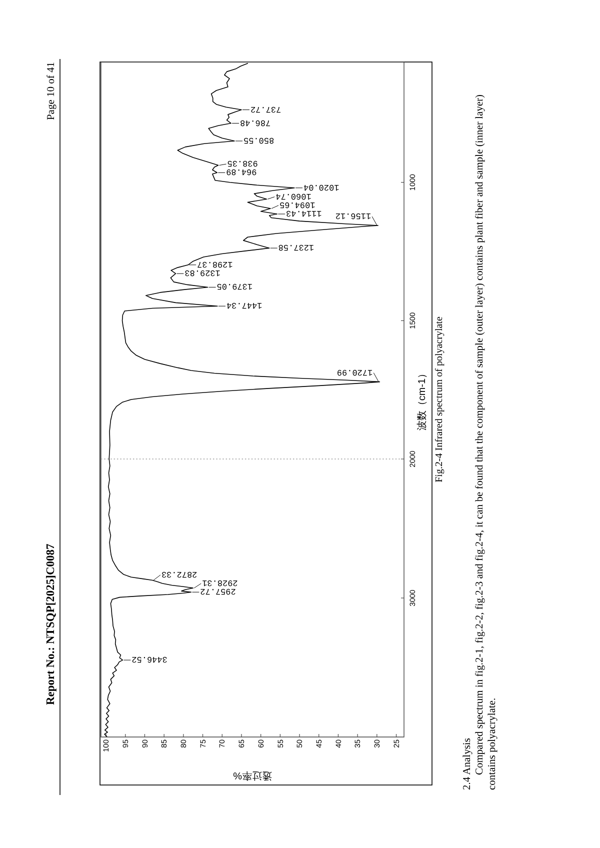  Describe the element at coordinates (150, 659) in the screenshot. I see `annotation: 3446.52` at that location.